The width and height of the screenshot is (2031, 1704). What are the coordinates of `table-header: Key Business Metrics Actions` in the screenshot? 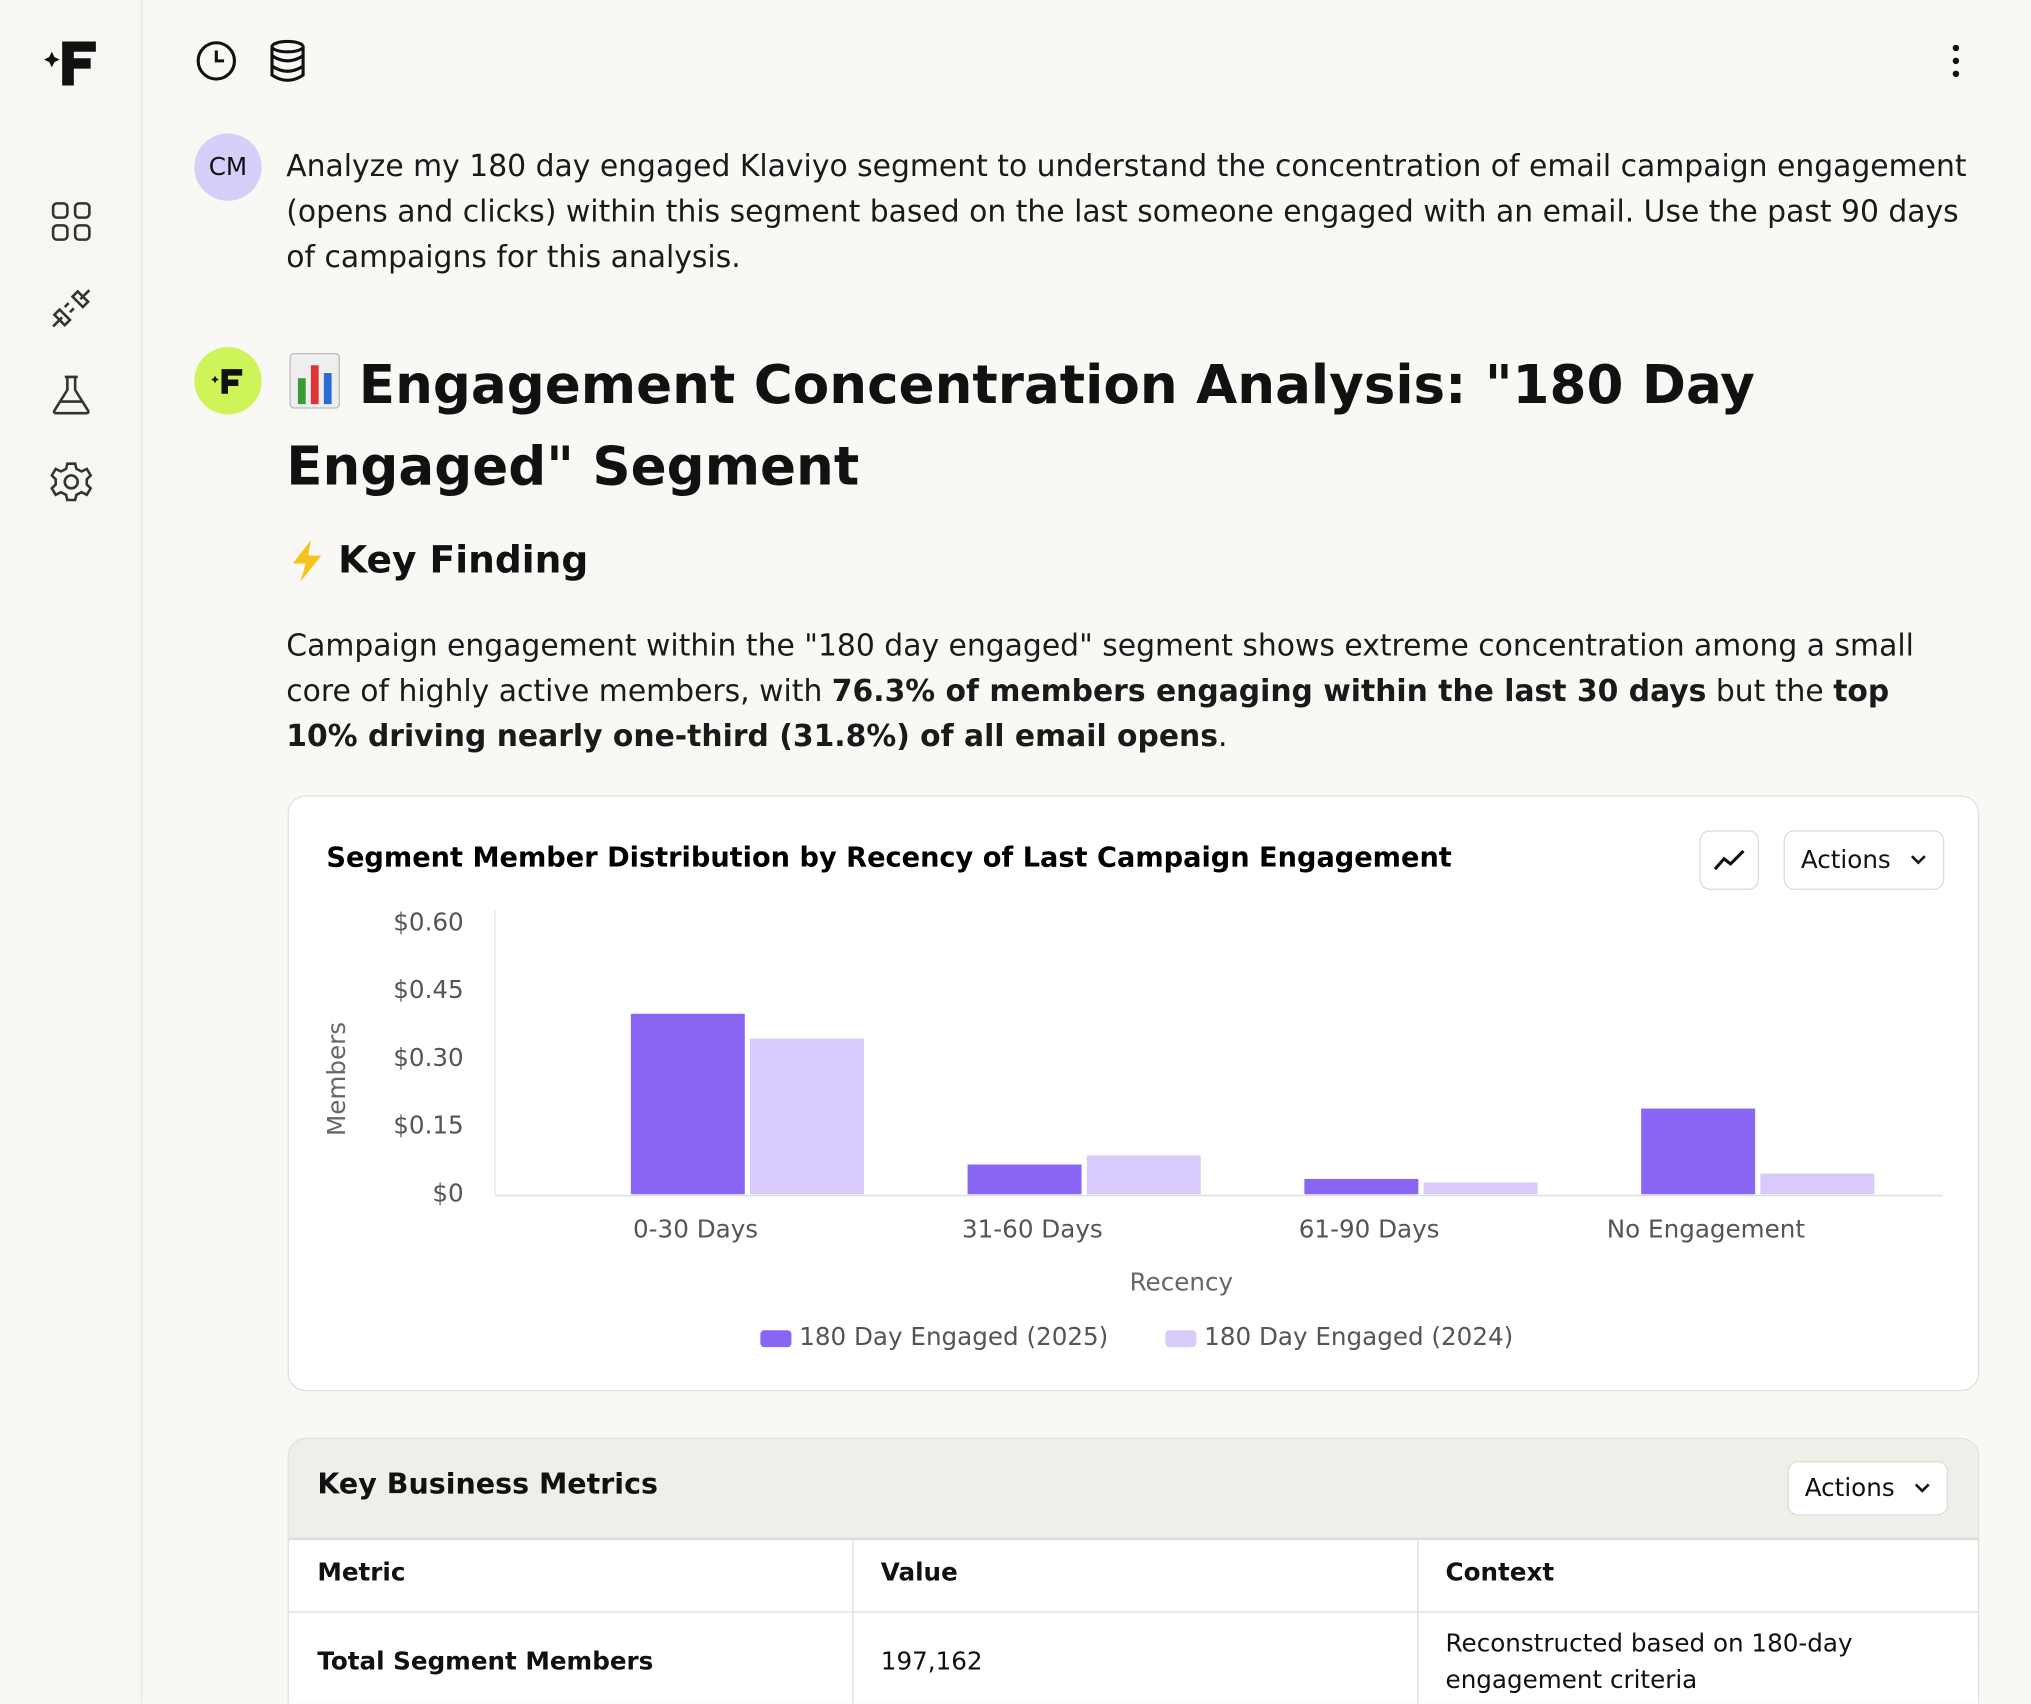 It's located at (1133, 1490).